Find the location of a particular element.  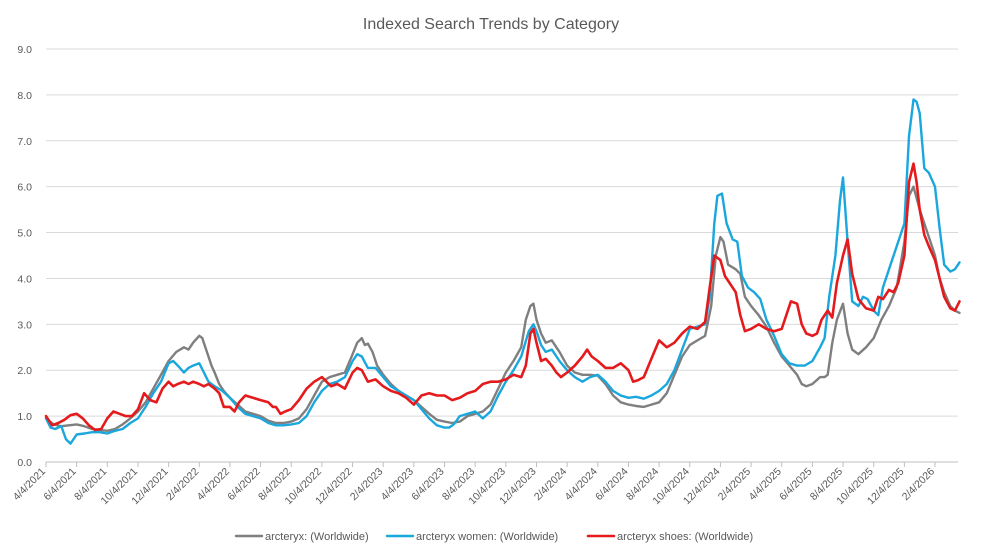

y-tick-label: 6.0 is located at coordinates (24, 188).